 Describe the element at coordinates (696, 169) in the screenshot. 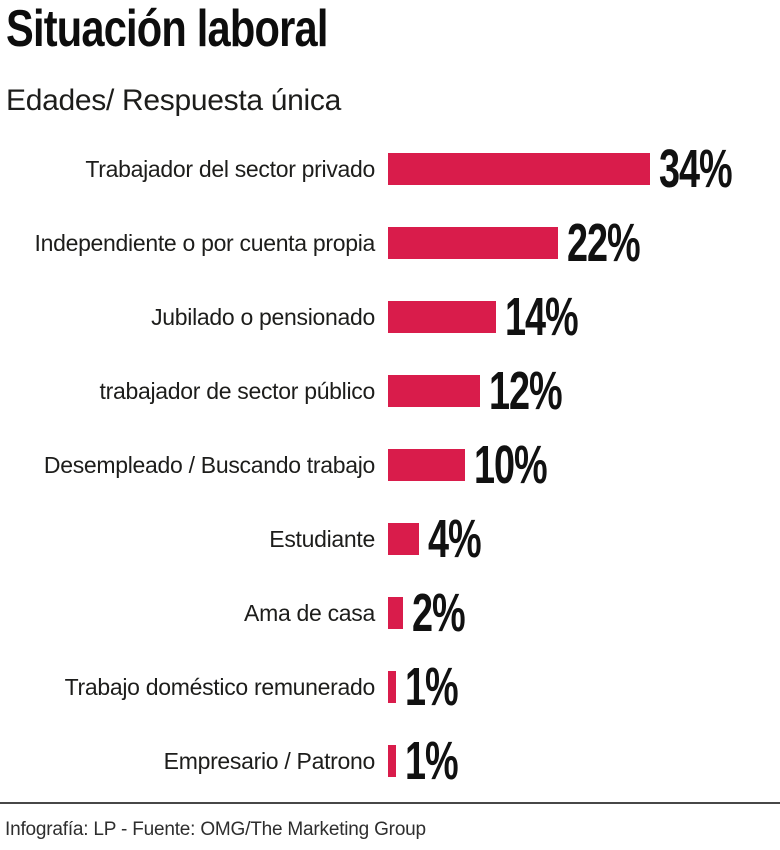

I see `bar-value: 34%` at that location.